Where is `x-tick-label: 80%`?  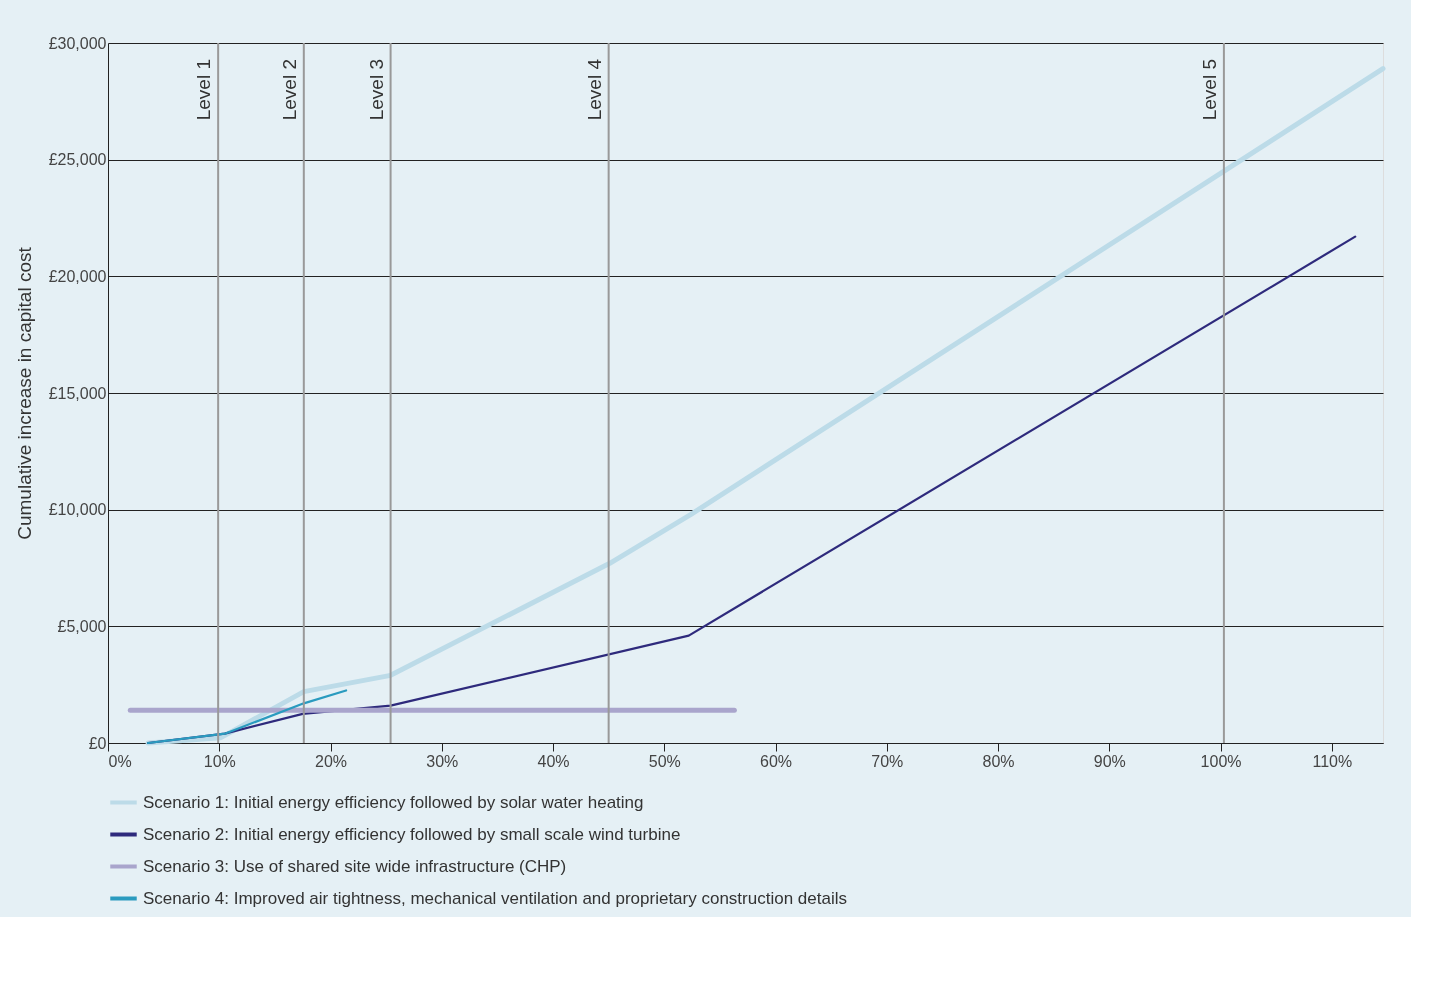 x-tick-label: 80% is located at coordinates (998, 761).